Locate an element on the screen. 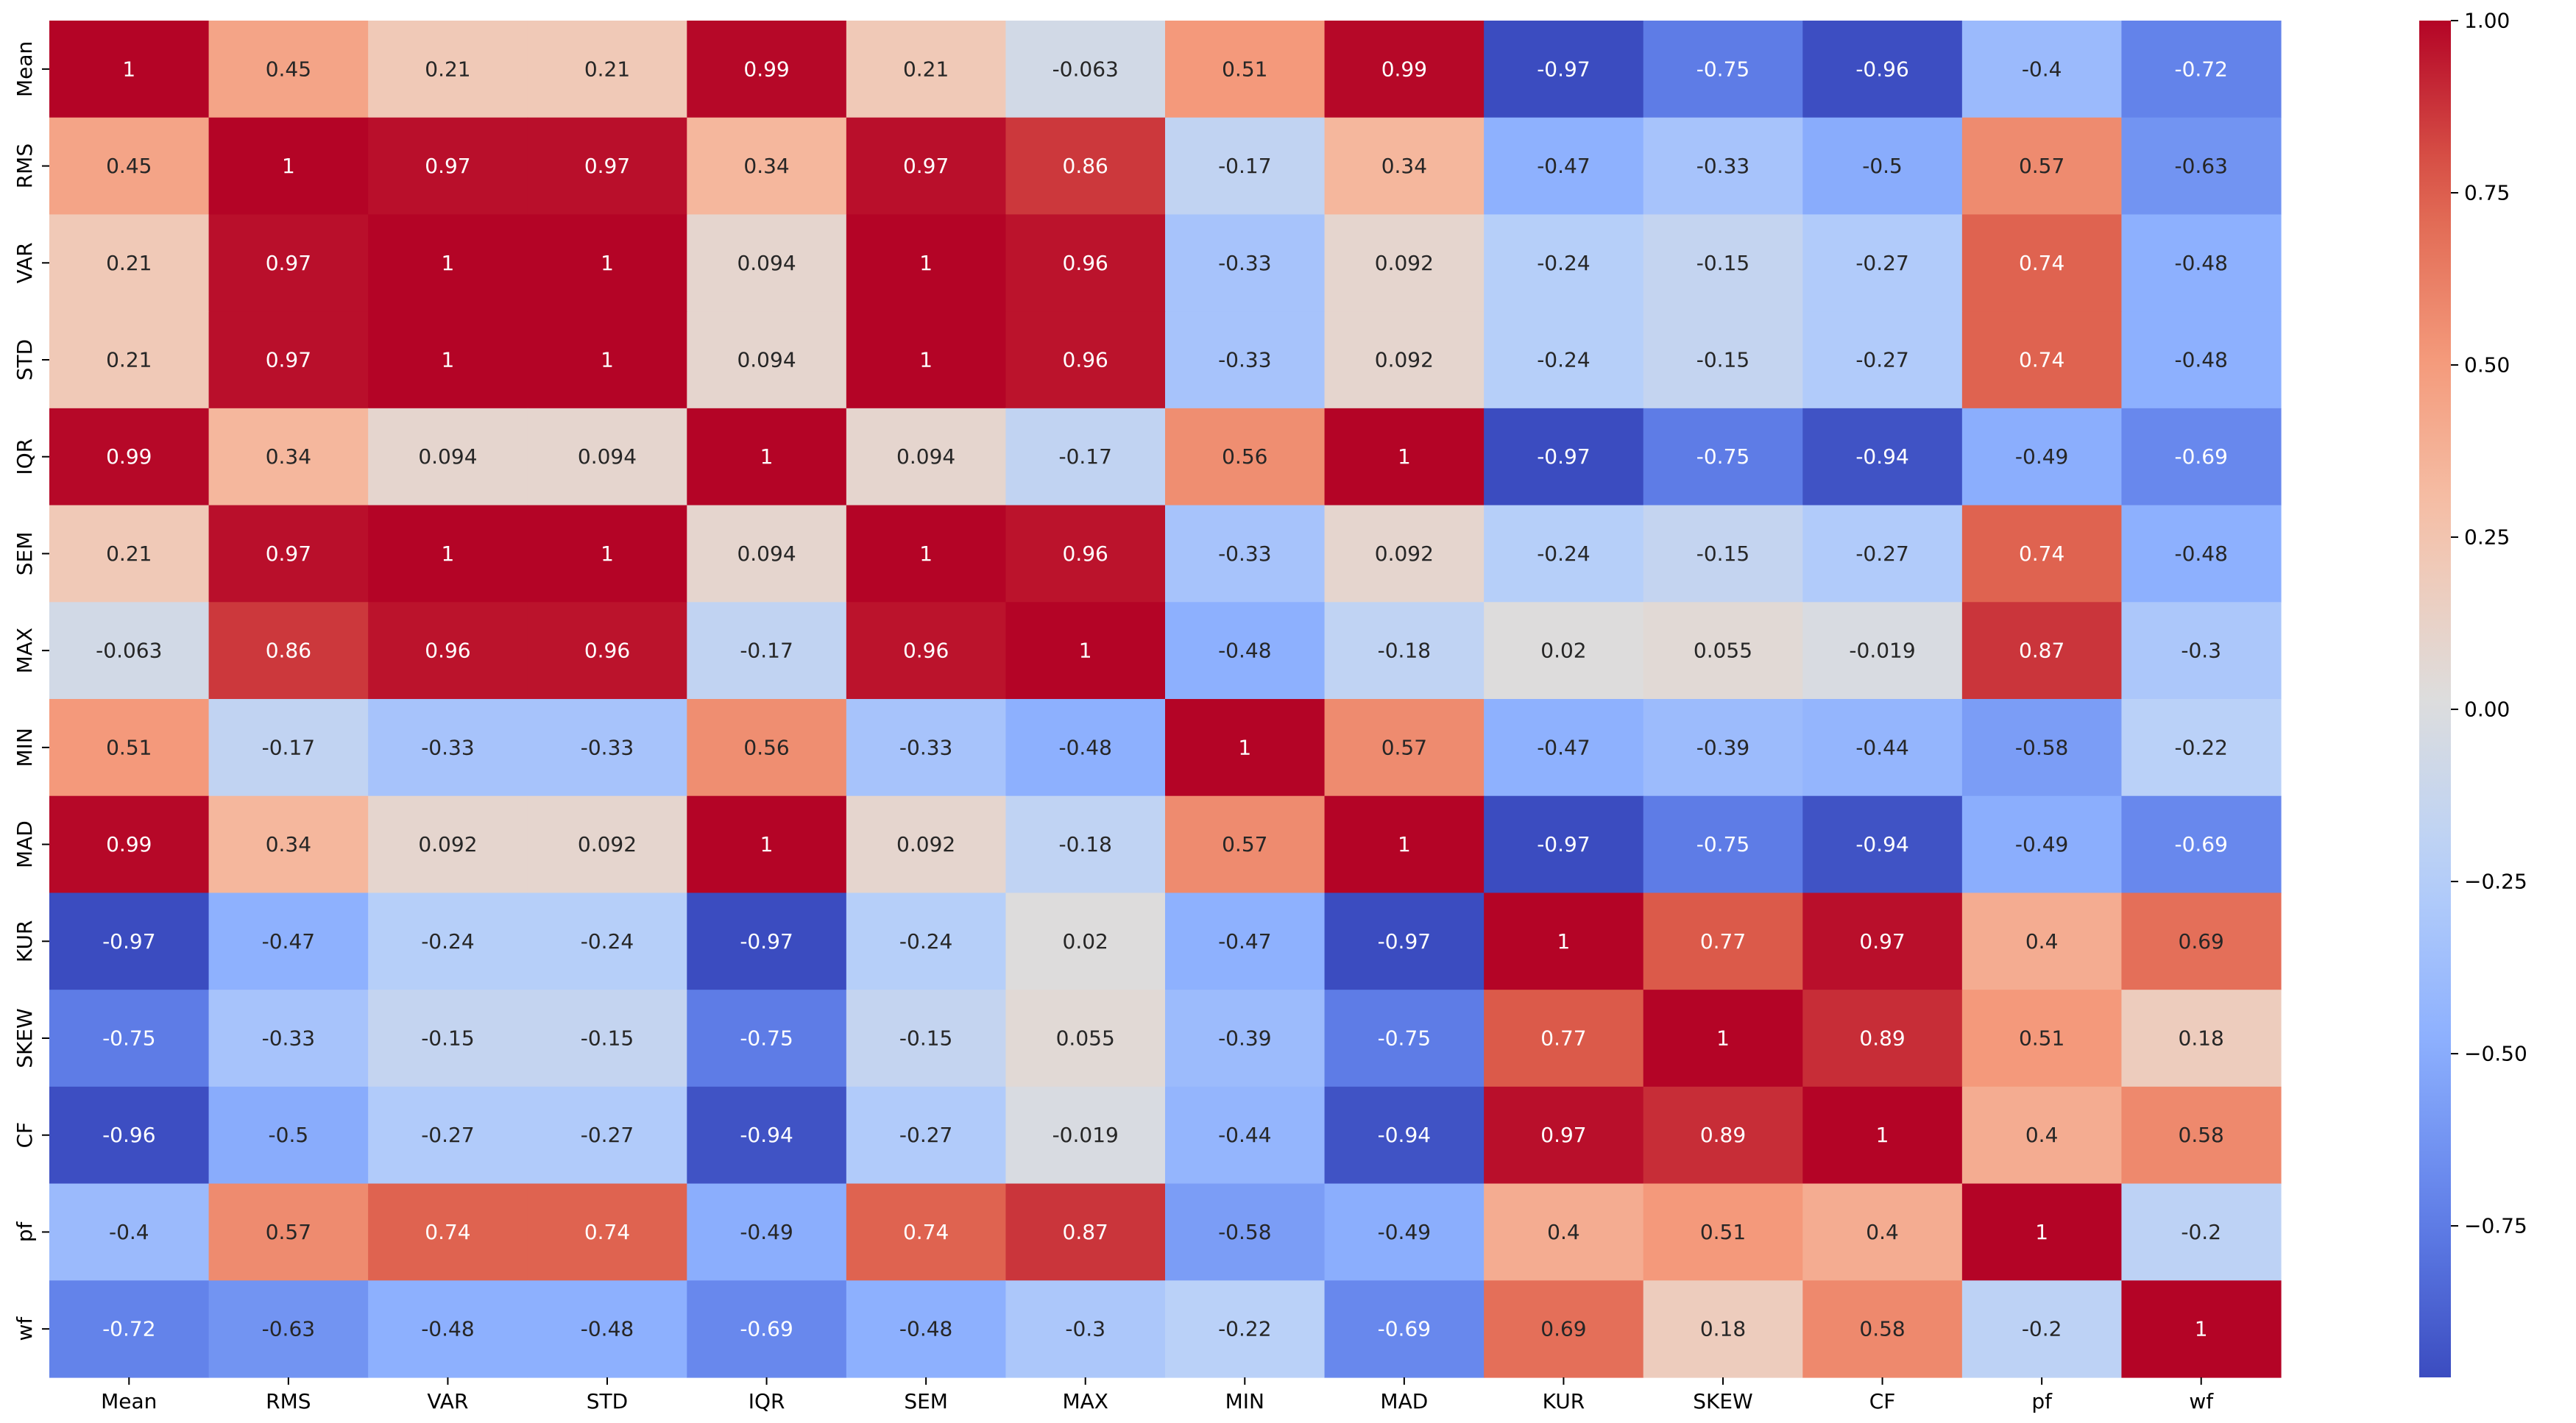 This screenshot has width=2576, height=1423. heatmap-cell-wf-cf is located at coordinates (1882, 1329).